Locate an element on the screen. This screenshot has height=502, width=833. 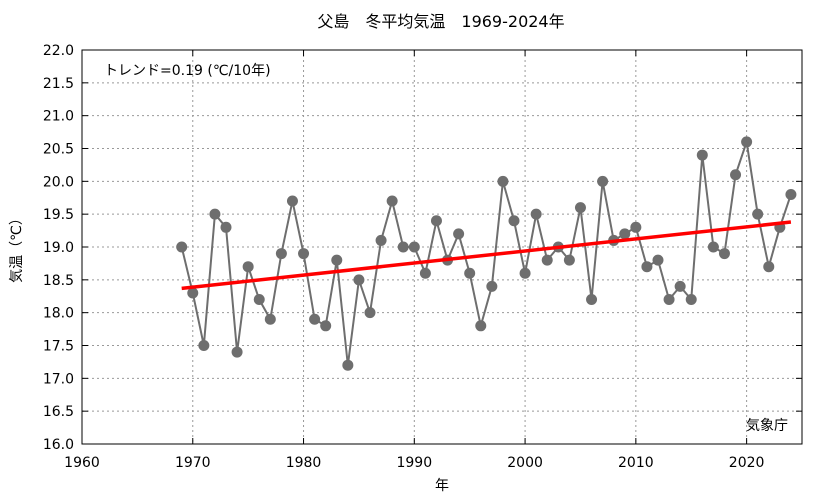
source-label: 気象庁 is located at coordinates (767, 426).